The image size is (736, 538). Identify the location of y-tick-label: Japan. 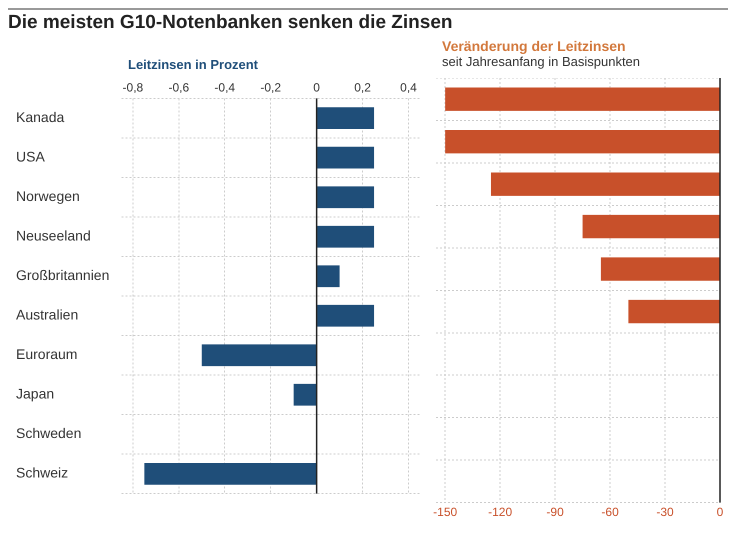
(35, 394).